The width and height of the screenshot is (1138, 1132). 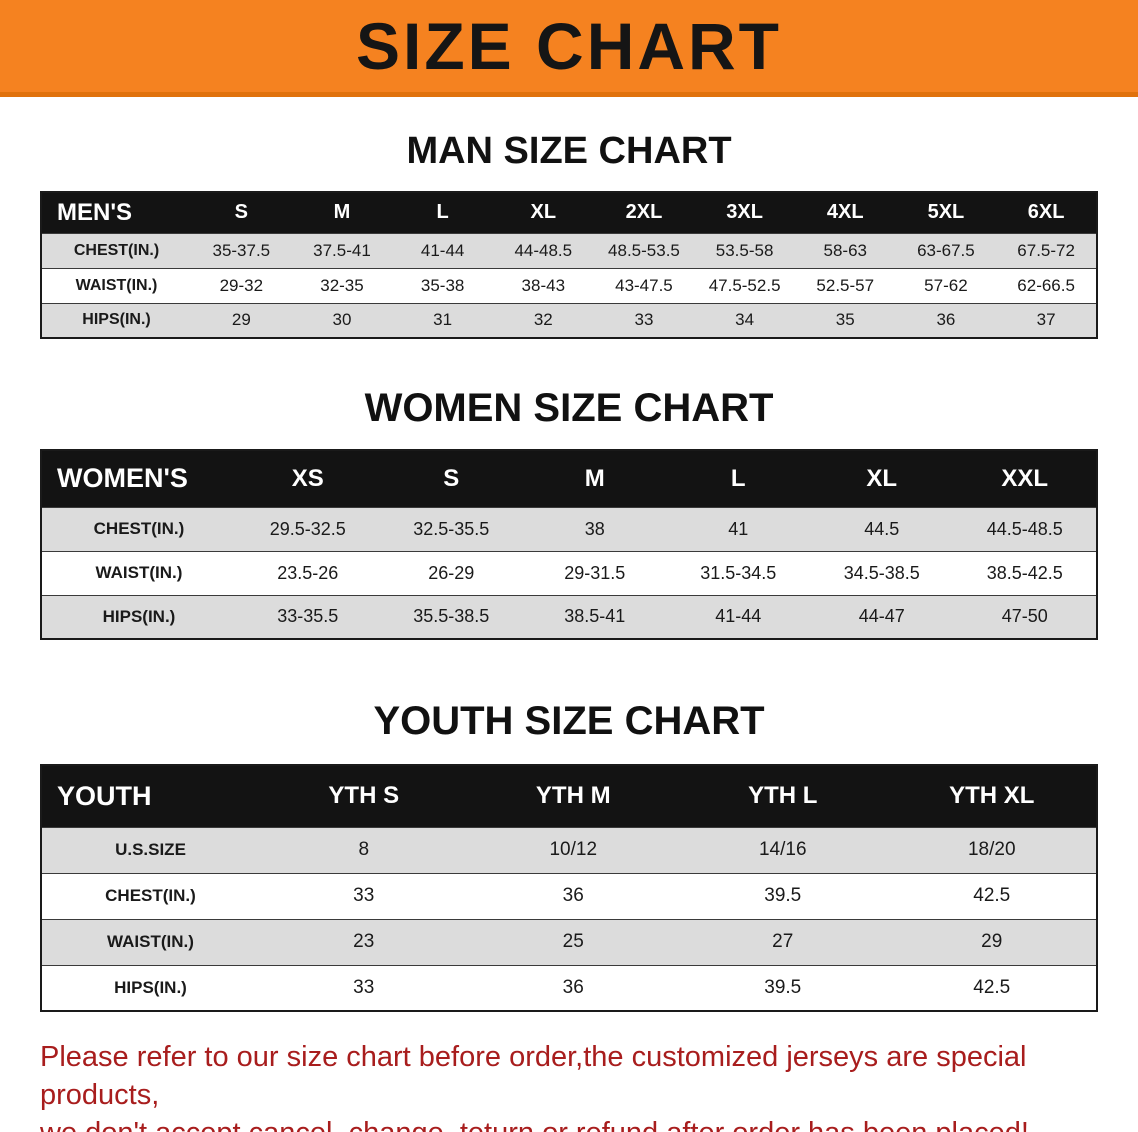 I want to click on size-value-cell: 32.5-35.5, so click(x=451, y=528).